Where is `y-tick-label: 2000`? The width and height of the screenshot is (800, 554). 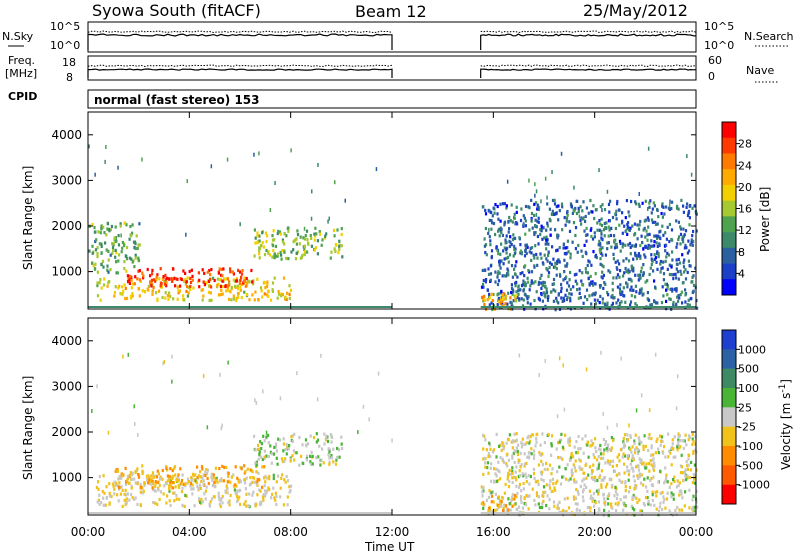
y-tick-label: 2000 is located at coordinates (66, 432).